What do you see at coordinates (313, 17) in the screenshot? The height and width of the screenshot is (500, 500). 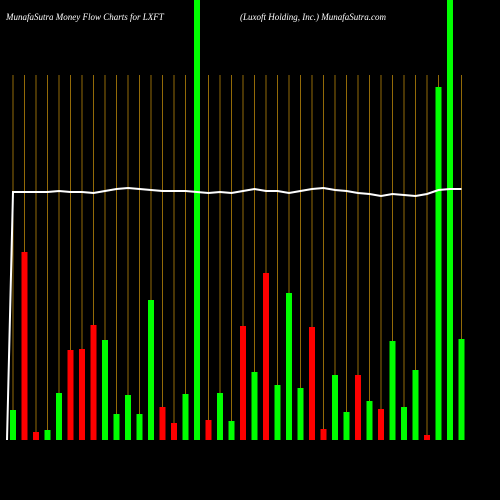 I see `chart-subtitle: (Luxoft Holding, Inc.) MunafaSutra.com` at bounding box center [313, 17].